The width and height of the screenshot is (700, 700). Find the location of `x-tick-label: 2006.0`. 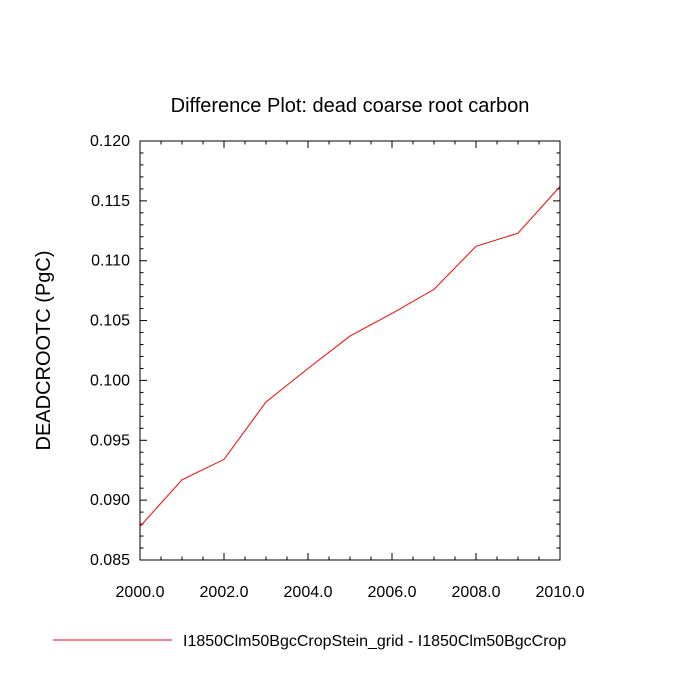

x-tick-label: 2006.0 is located at coordinates (392, 592).